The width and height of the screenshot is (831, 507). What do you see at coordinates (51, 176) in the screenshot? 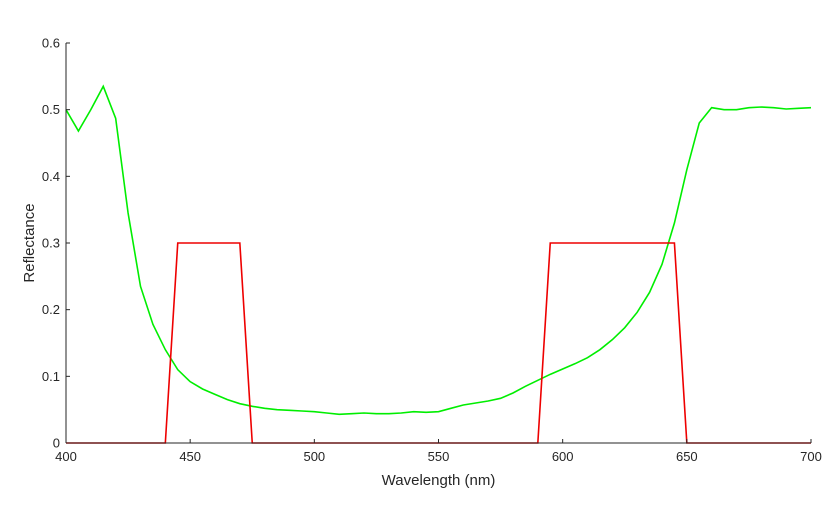
I see `y-tick-label: 0.4` at bounding box center [51, 176].